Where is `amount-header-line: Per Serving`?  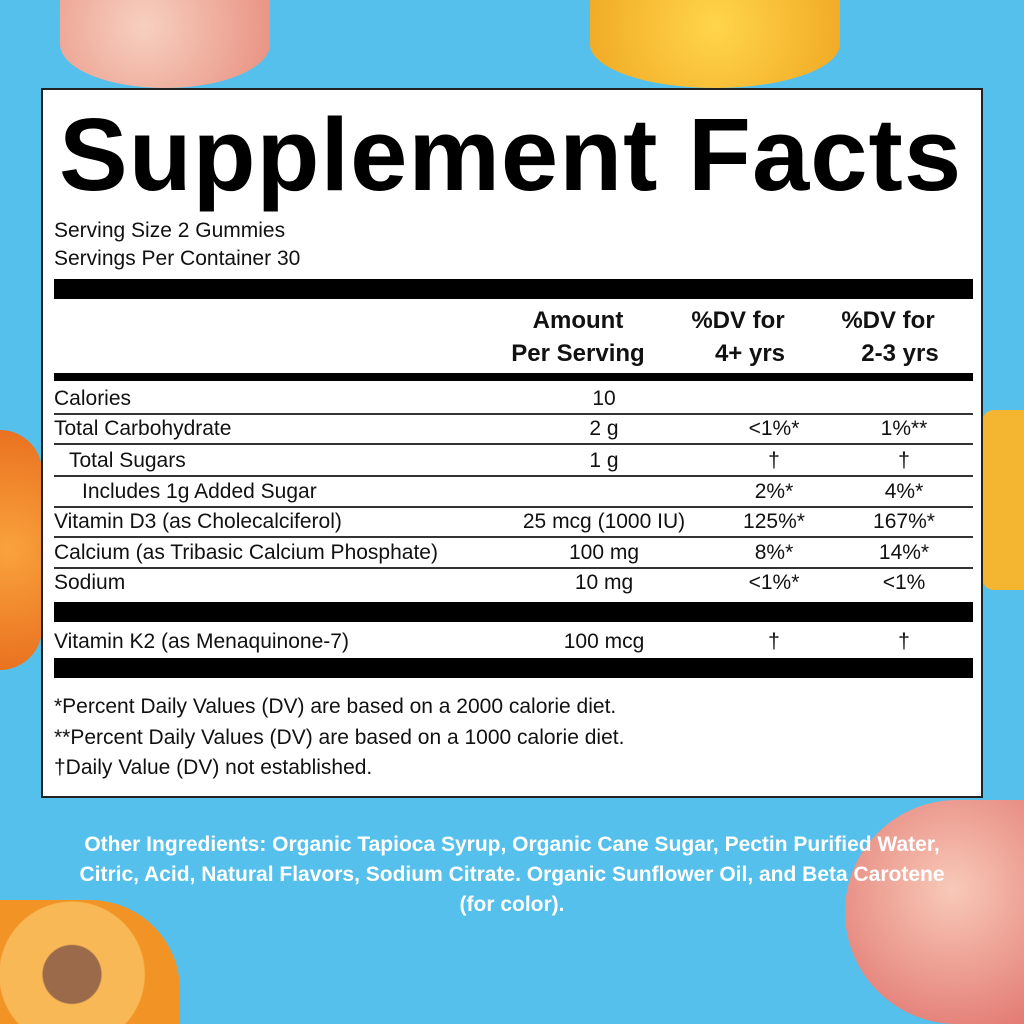
amount-header-line: Per Serving is located at coordinates (578, 353).